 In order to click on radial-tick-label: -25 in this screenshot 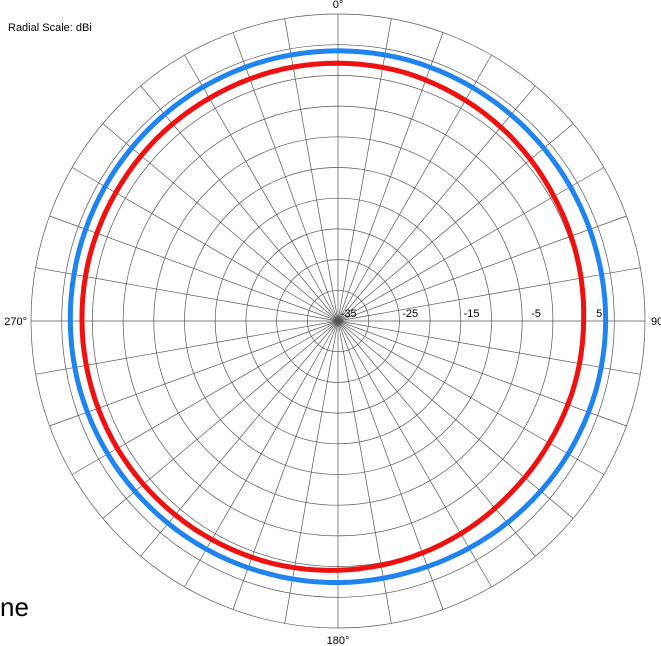, I will do `click(410, 314)`.